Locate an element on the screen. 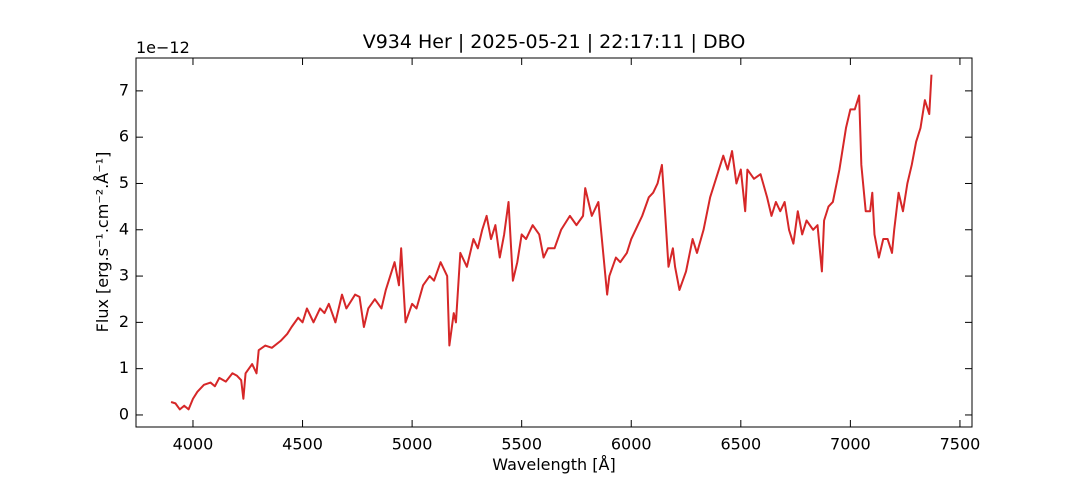  y-tick-label: 3 is located at coordinates (124, 275).